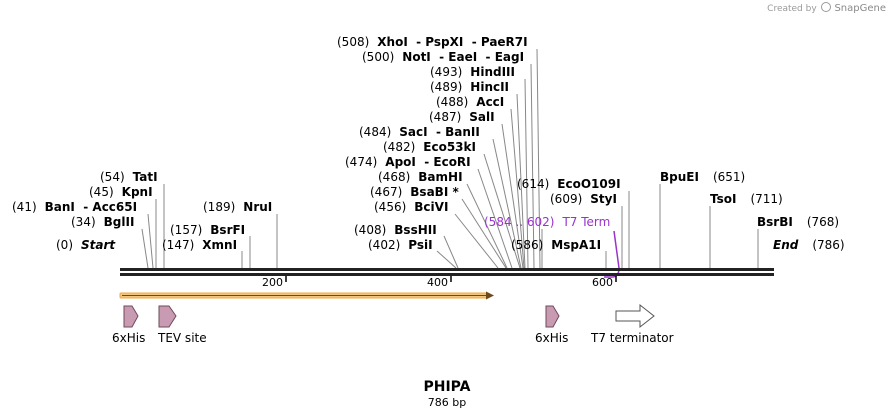 The image size is (894, 419). What do you see at coordinates (447, 274) in the screenshot?
I see `sequence-strand-bottom` at bounding box center [447, 274].